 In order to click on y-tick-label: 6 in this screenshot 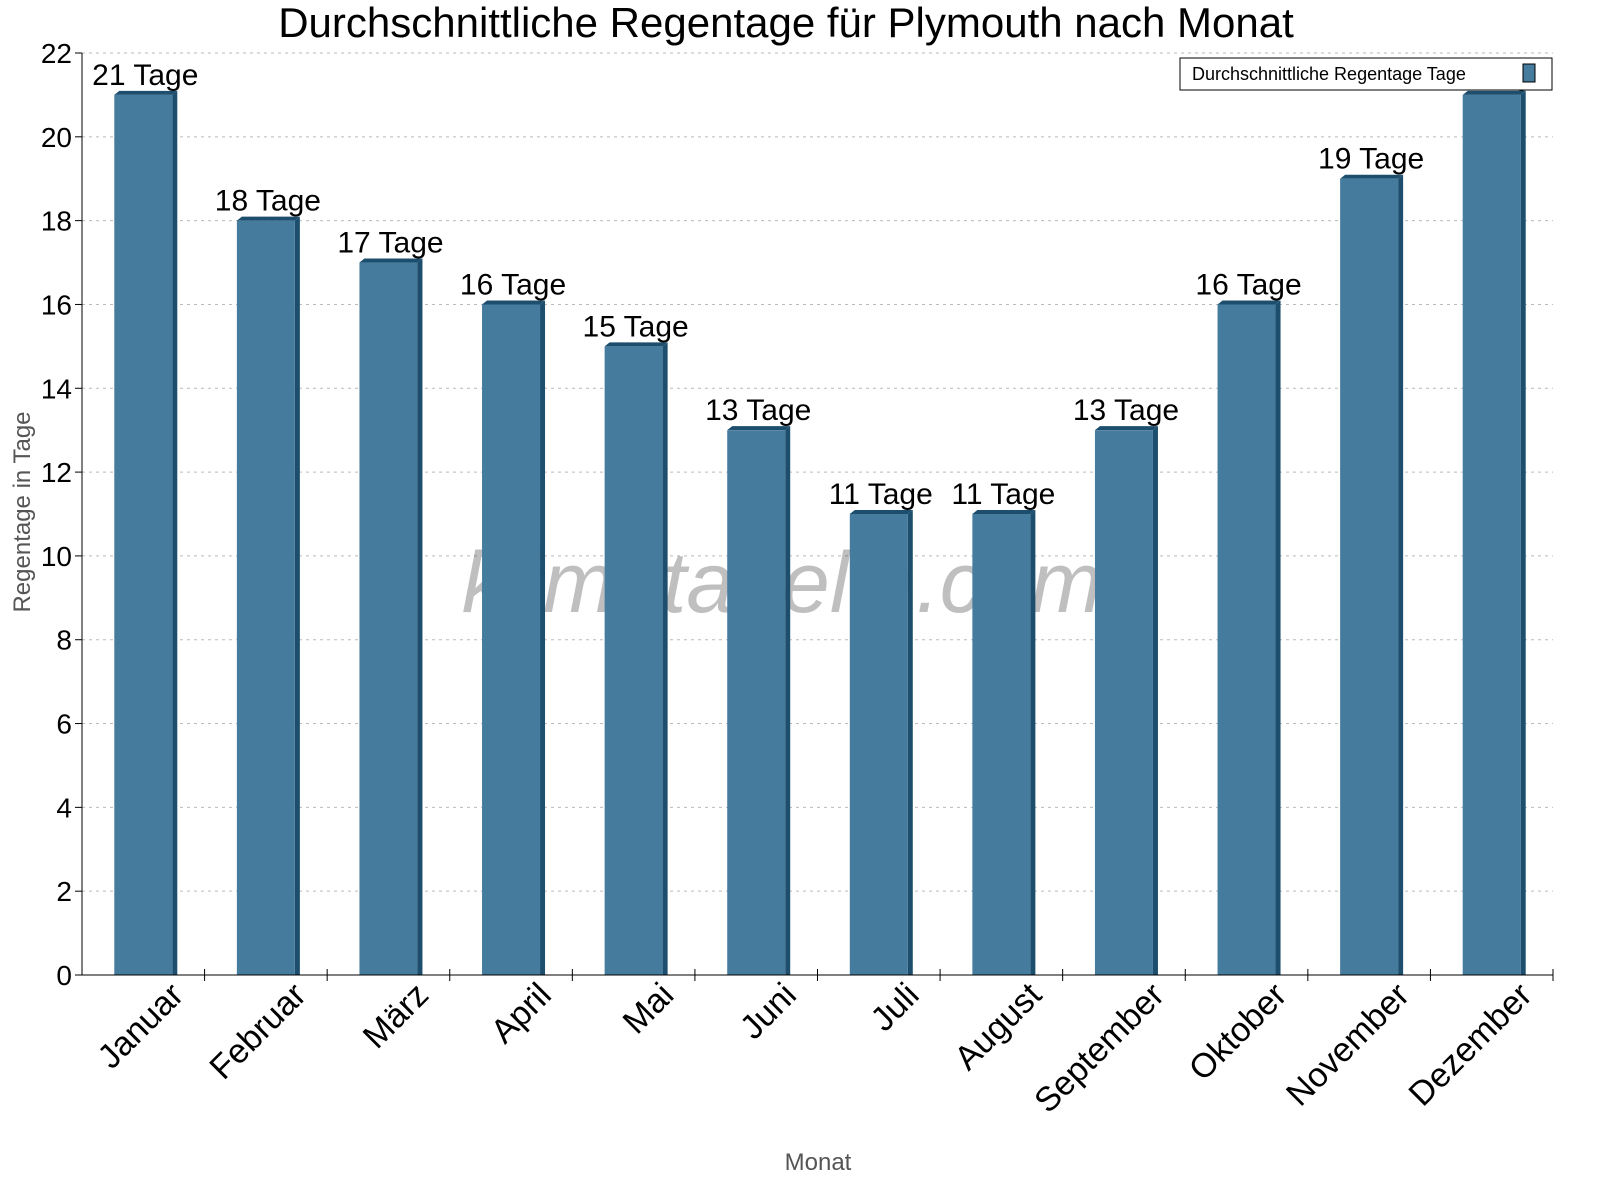, I will do `click(64, 724)`.